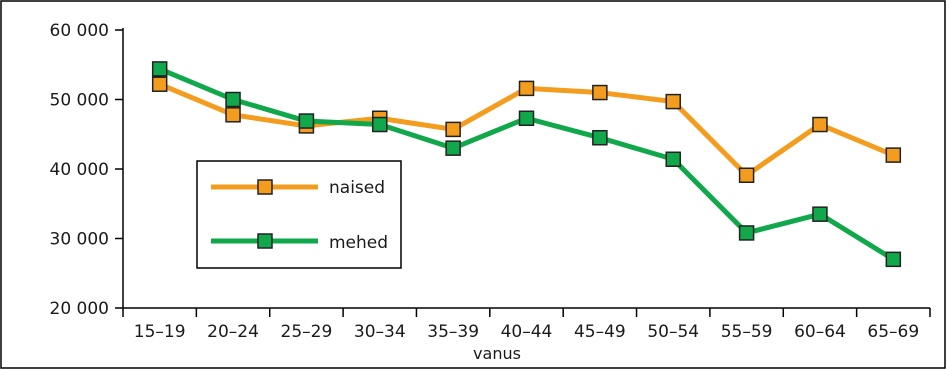  I want to click on legend-marker-naised, so click(265, 187).